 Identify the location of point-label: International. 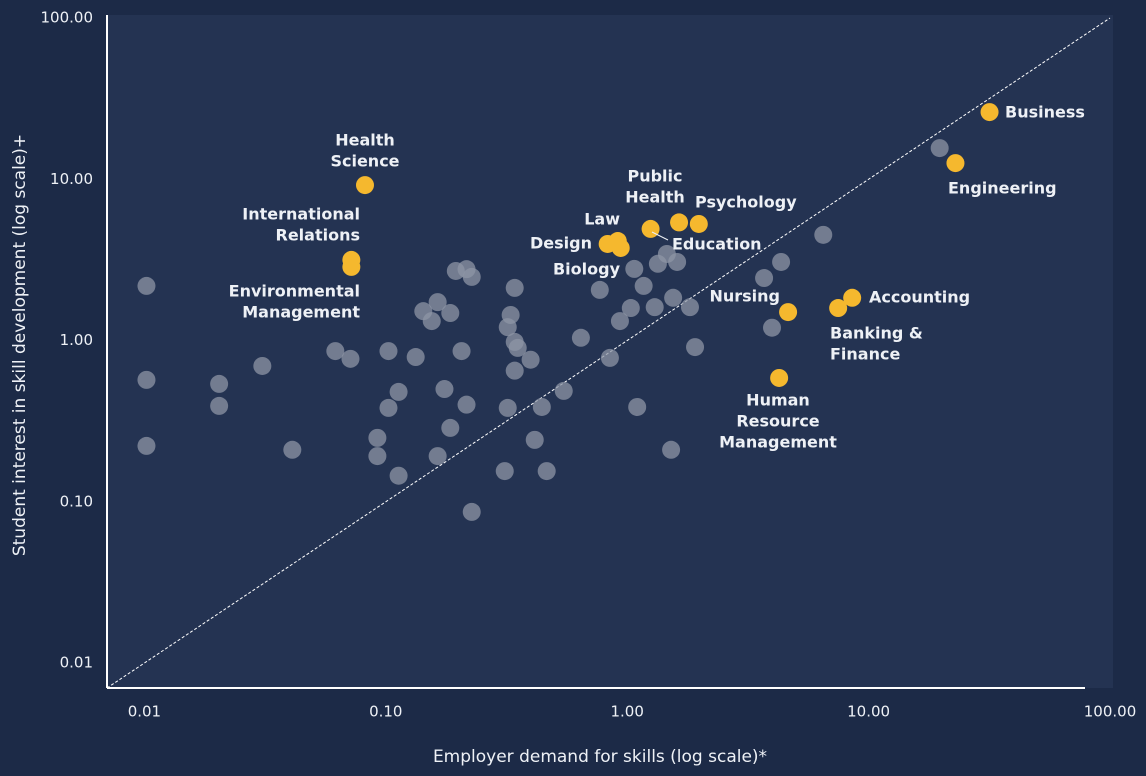
(301, 214).